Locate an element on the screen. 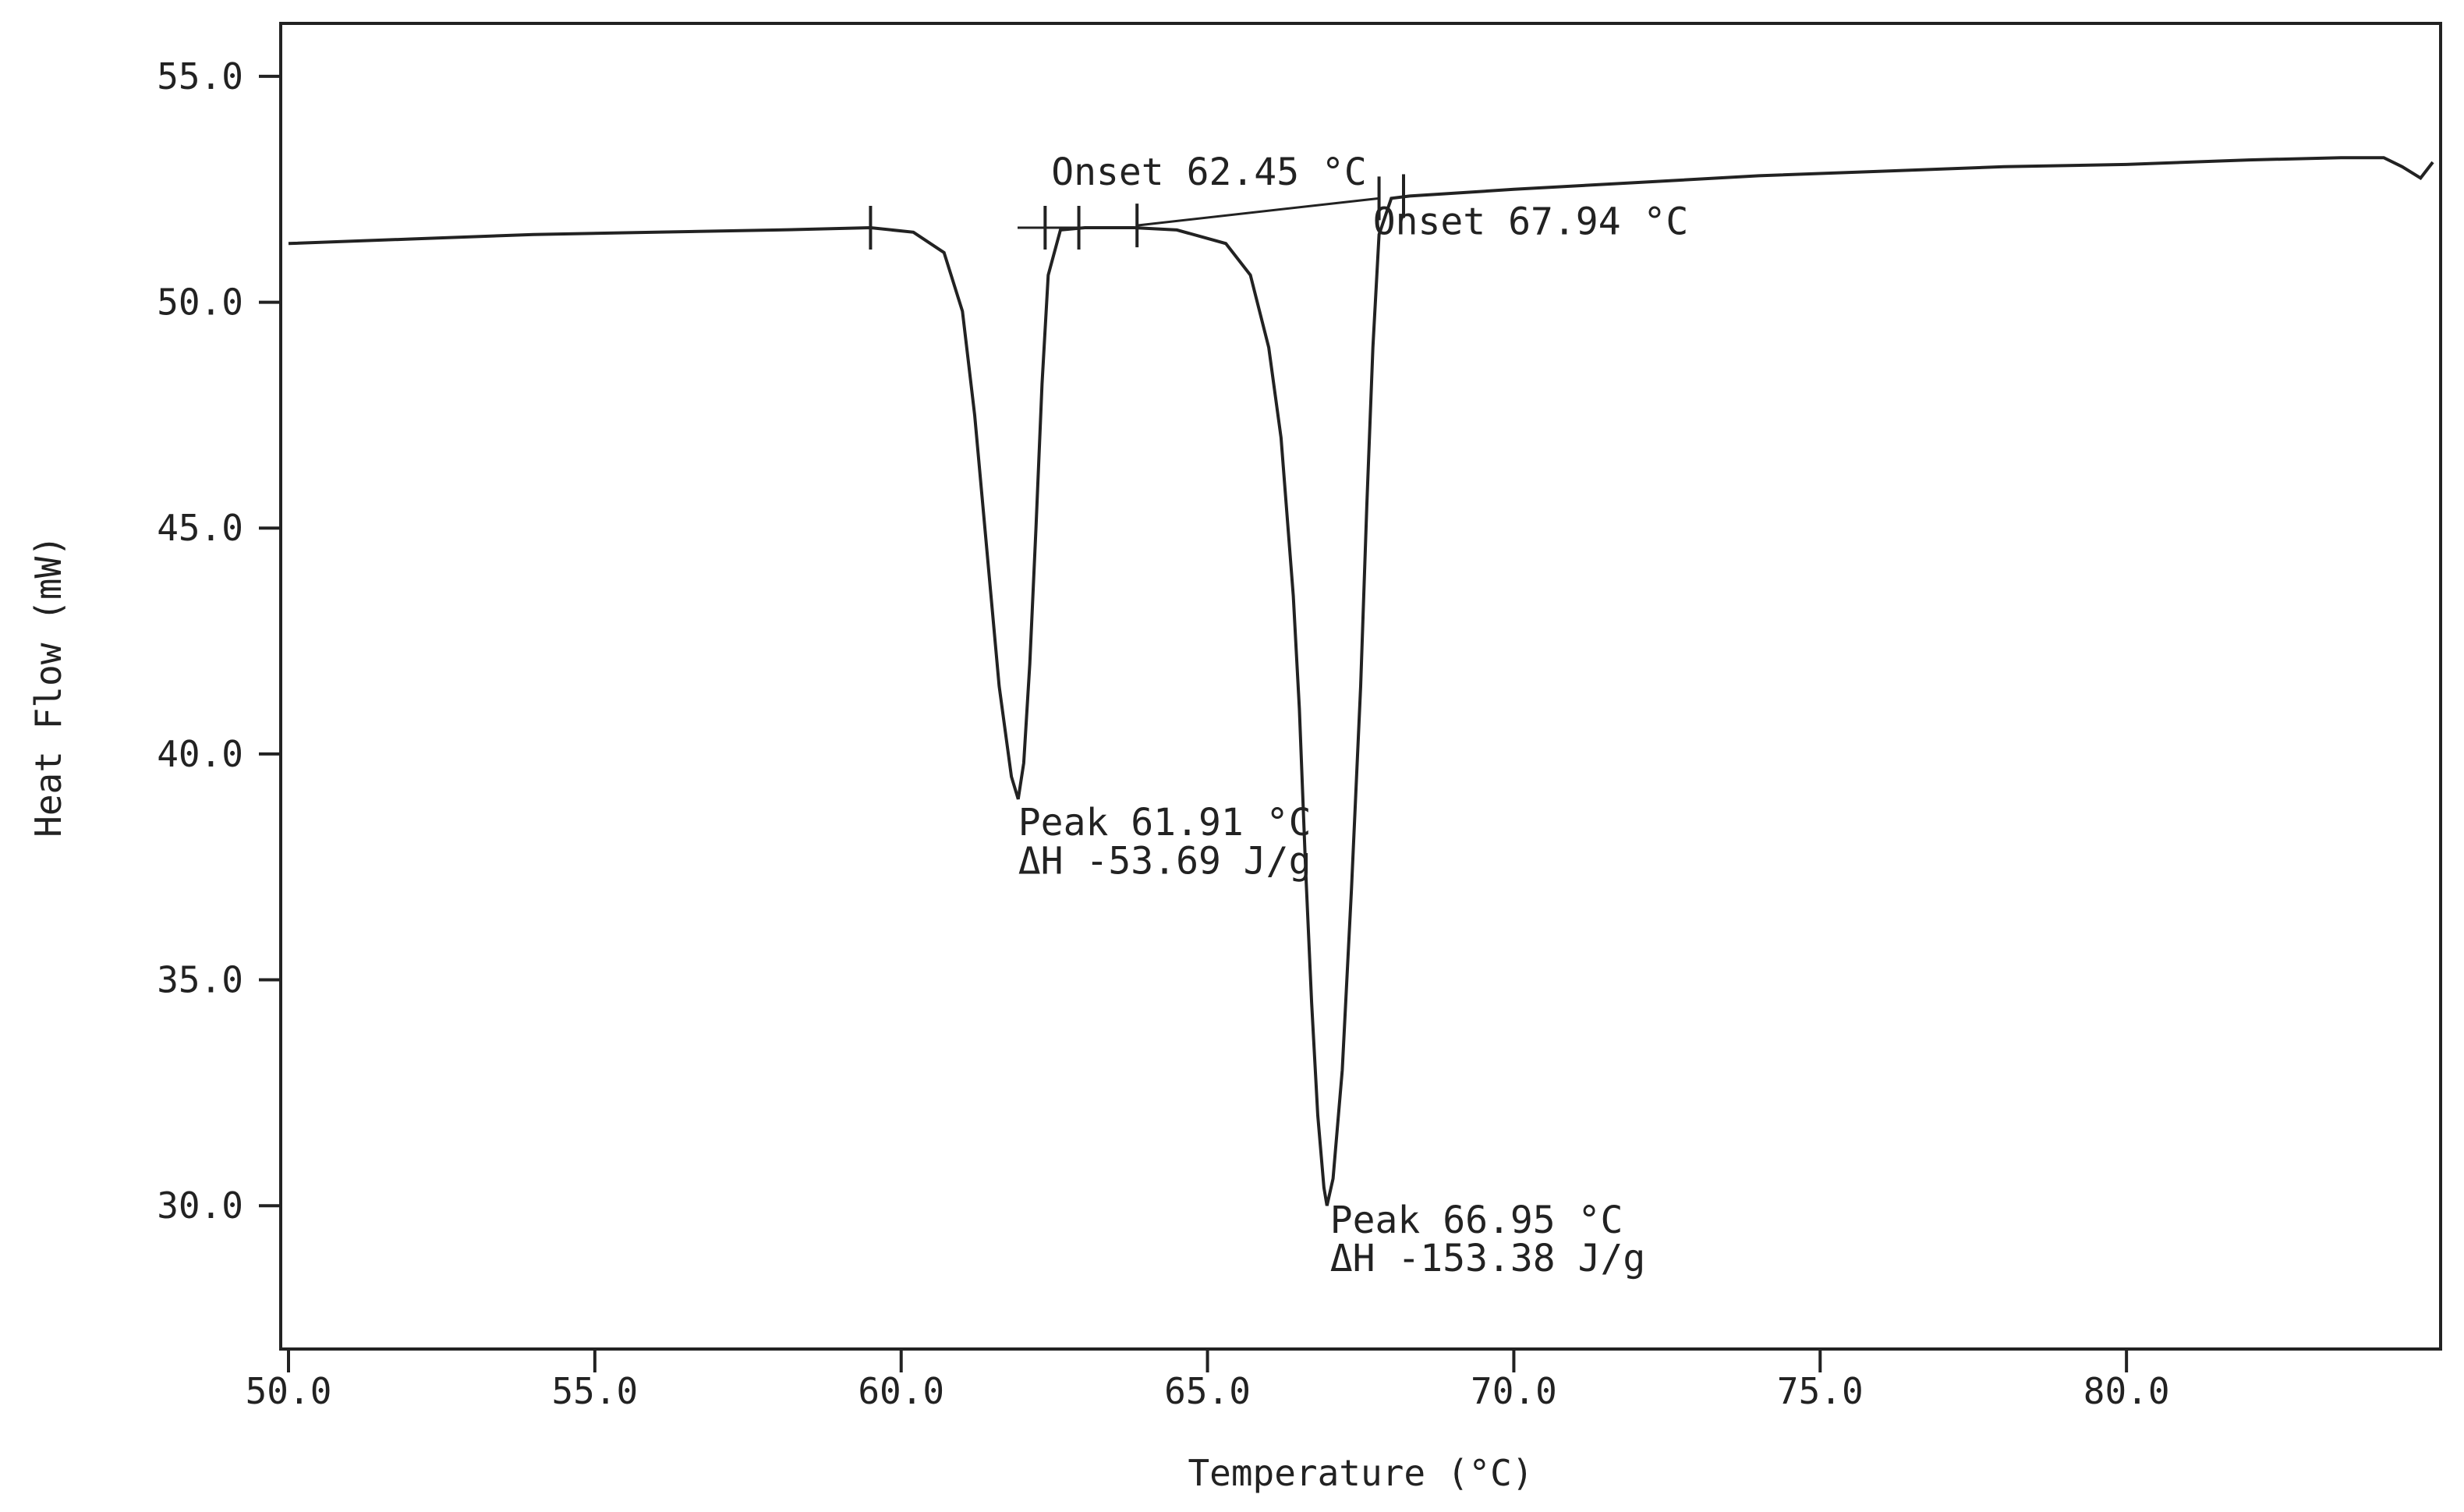  annotation-label: Peak 61.91 °C is located at coordinates (1165, 823).